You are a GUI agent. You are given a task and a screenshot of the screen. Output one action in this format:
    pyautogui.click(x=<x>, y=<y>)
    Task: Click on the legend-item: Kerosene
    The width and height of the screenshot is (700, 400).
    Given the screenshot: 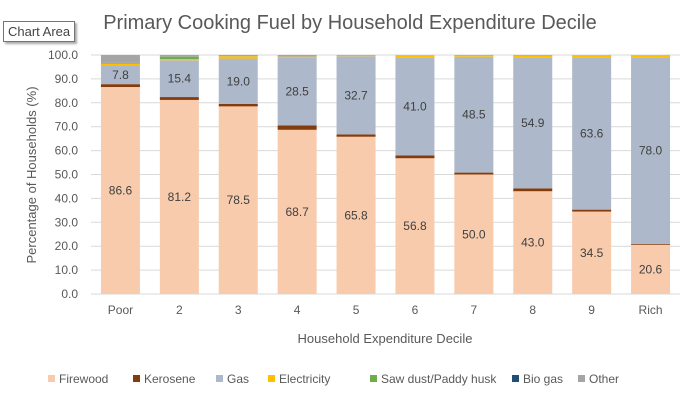 What is the action you would take?
    pyautogui.click(x=164, y=379)
    